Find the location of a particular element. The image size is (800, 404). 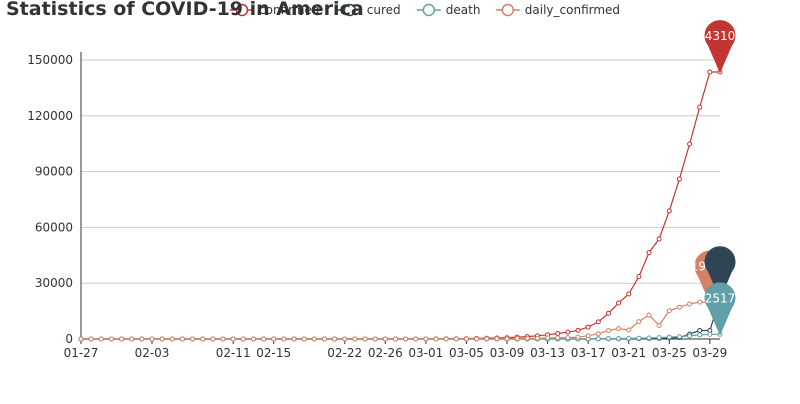

legend-label-cured: cured is located at coordinates (384, 10).